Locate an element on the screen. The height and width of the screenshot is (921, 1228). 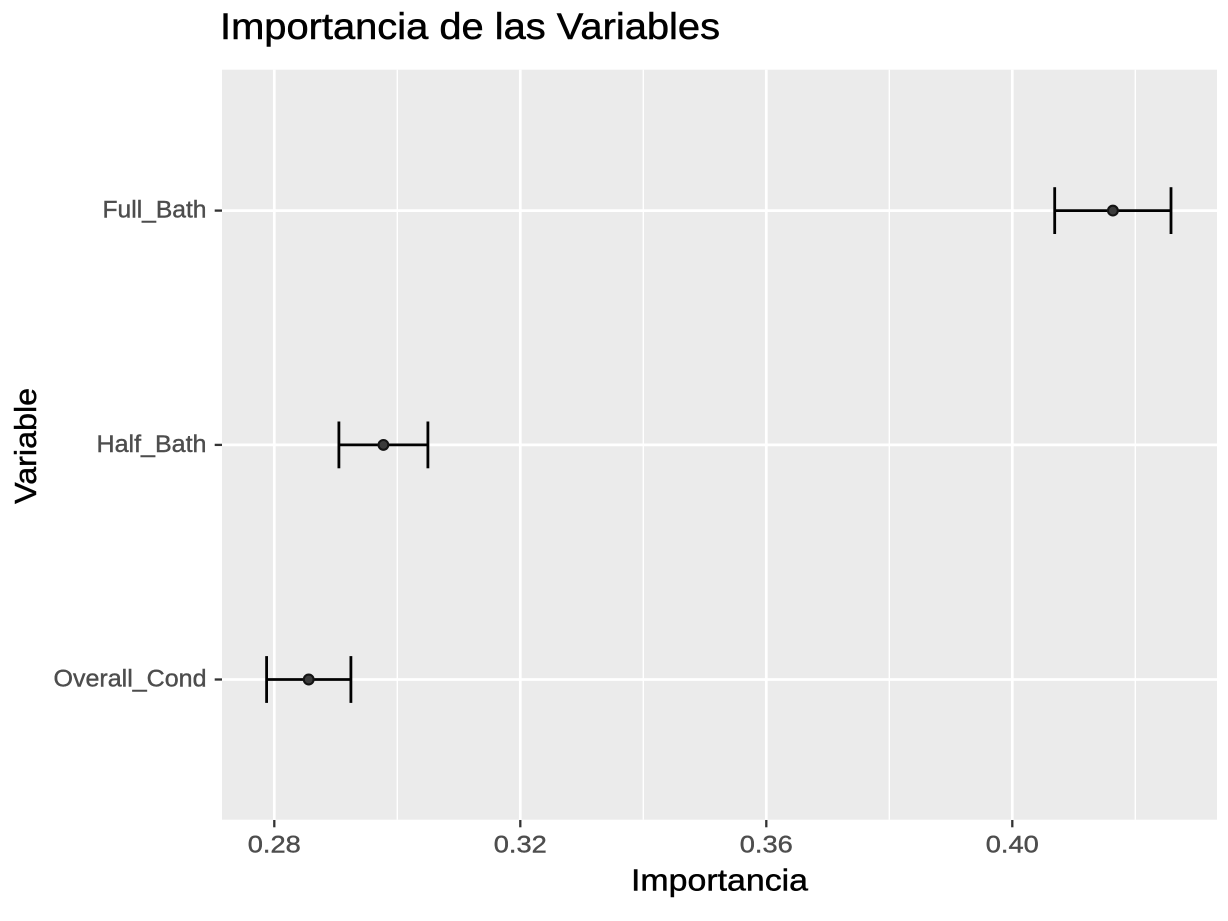
svg-text: Half_Bath is located at coordinates (152, 444).